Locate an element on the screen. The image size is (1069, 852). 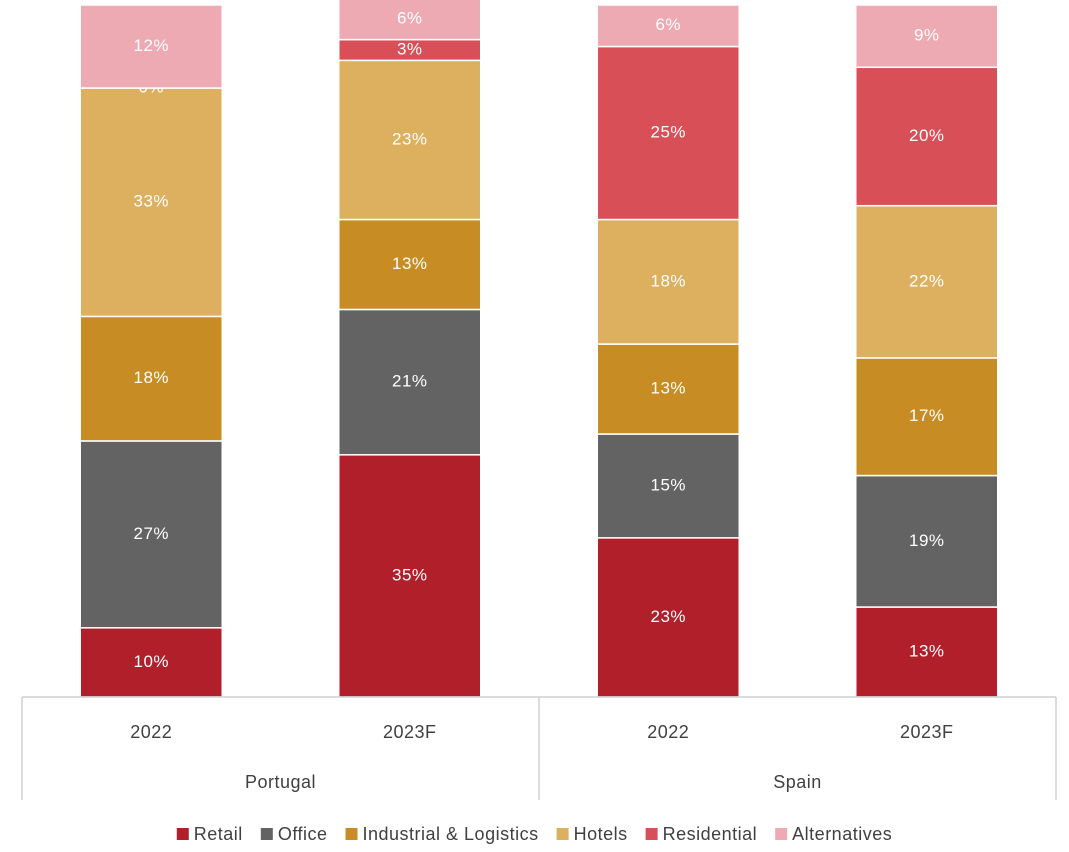
data-label: 19% is located at coordinates (927, 540).